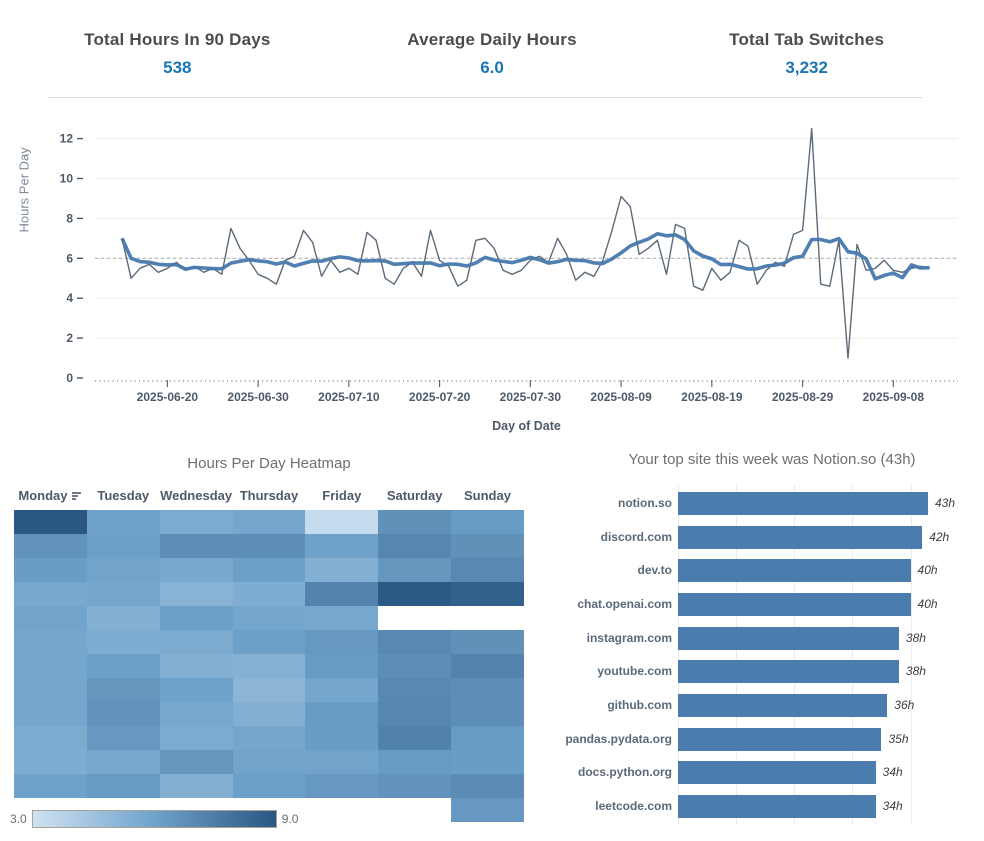  I want to click on heatmap-column-header-wednesday: Wednesday, so click(196, 495).